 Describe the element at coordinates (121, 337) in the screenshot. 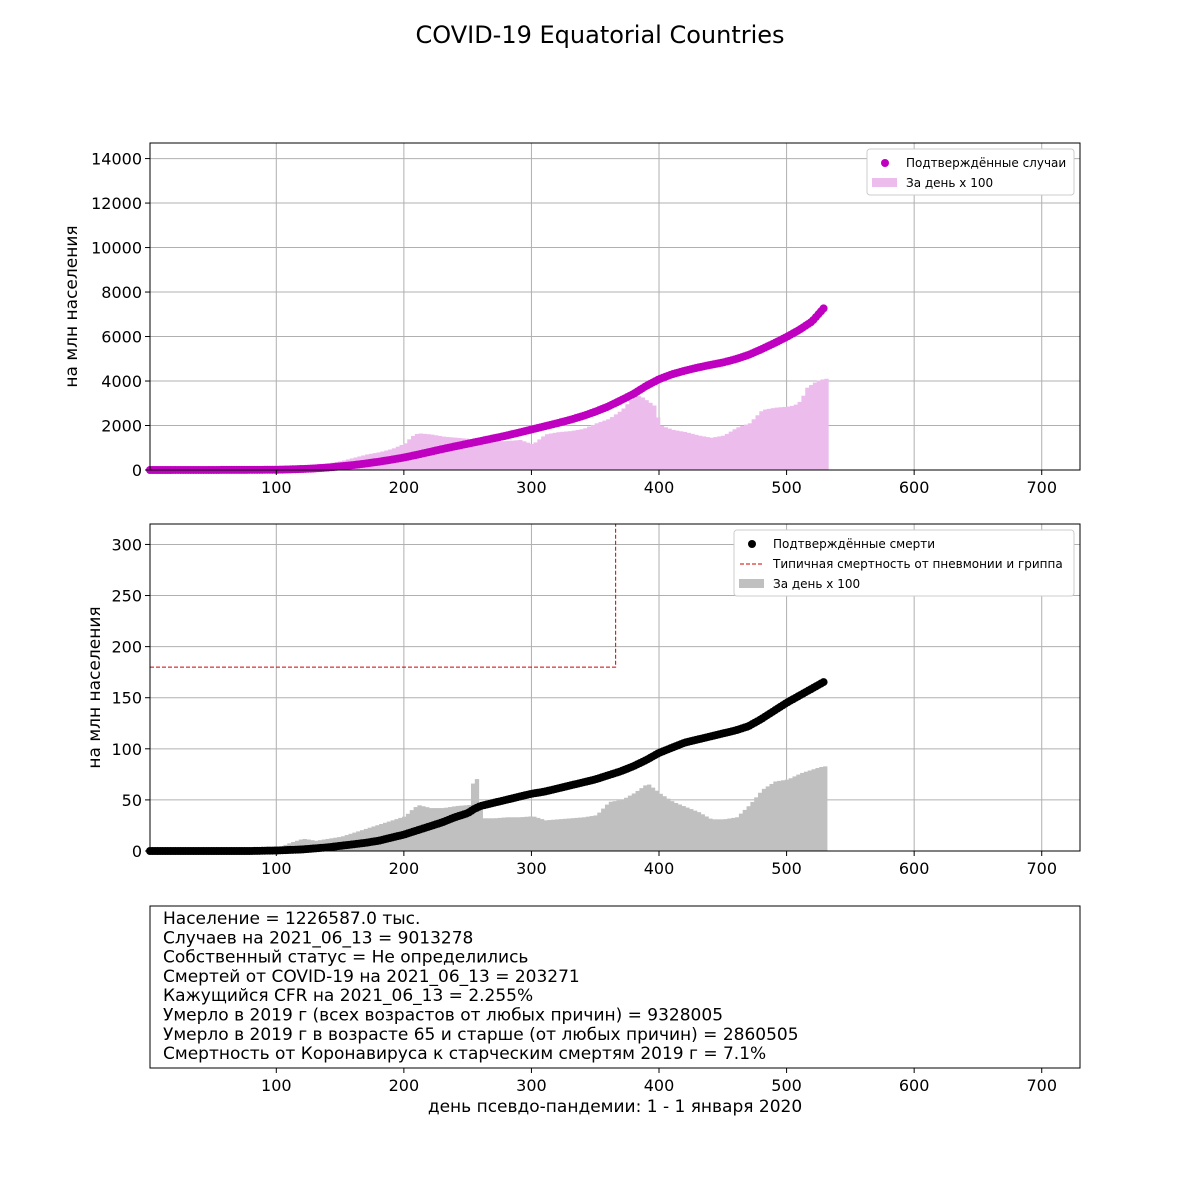

I see `y-tick-label: 6000` at that location.